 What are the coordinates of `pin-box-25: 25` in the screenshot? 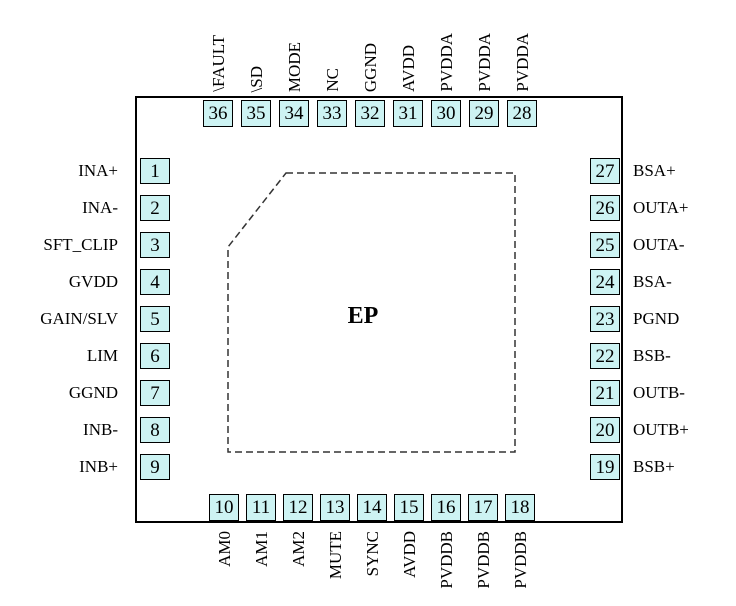 It's located at (605, 245).